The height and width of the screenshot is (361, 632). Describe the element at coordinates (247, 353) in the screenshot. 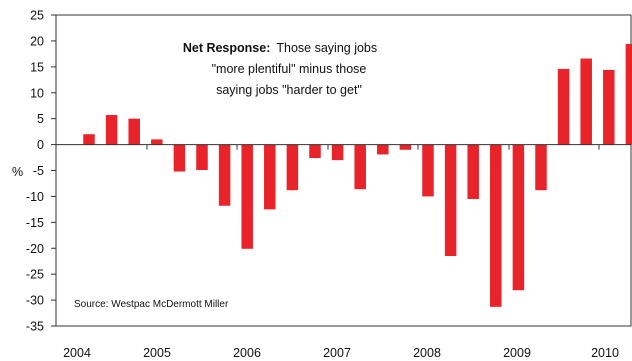

I see `x-tick-label: 2006` at that location.